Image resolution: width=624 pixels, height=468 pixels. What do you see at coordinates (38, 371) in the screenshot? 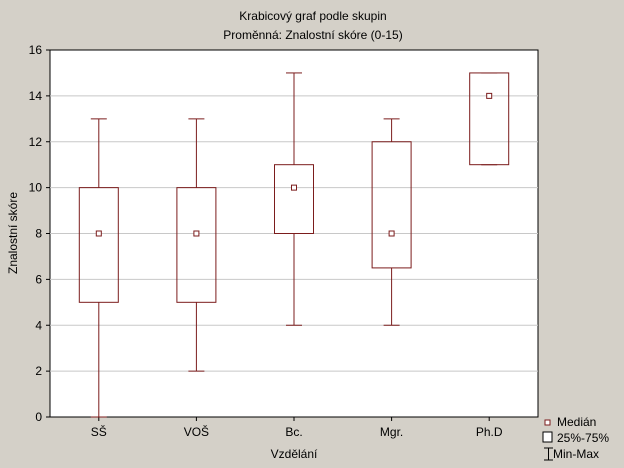
I see `y-tick-label-2: 2` at bounding box center [38, 371].